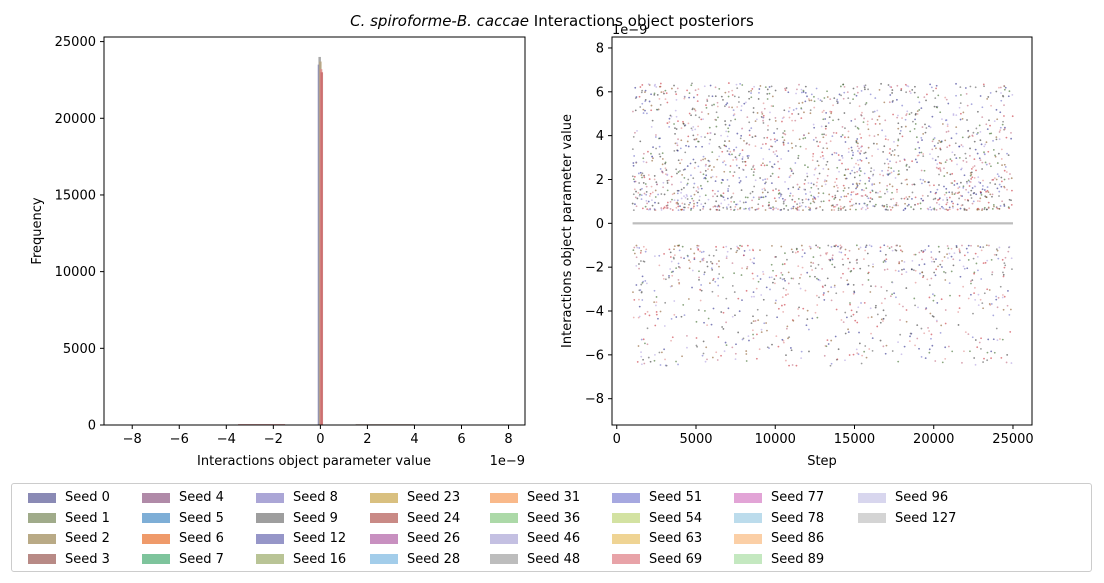  I want to click on legend-item: Seed 63, so click(657, 538).